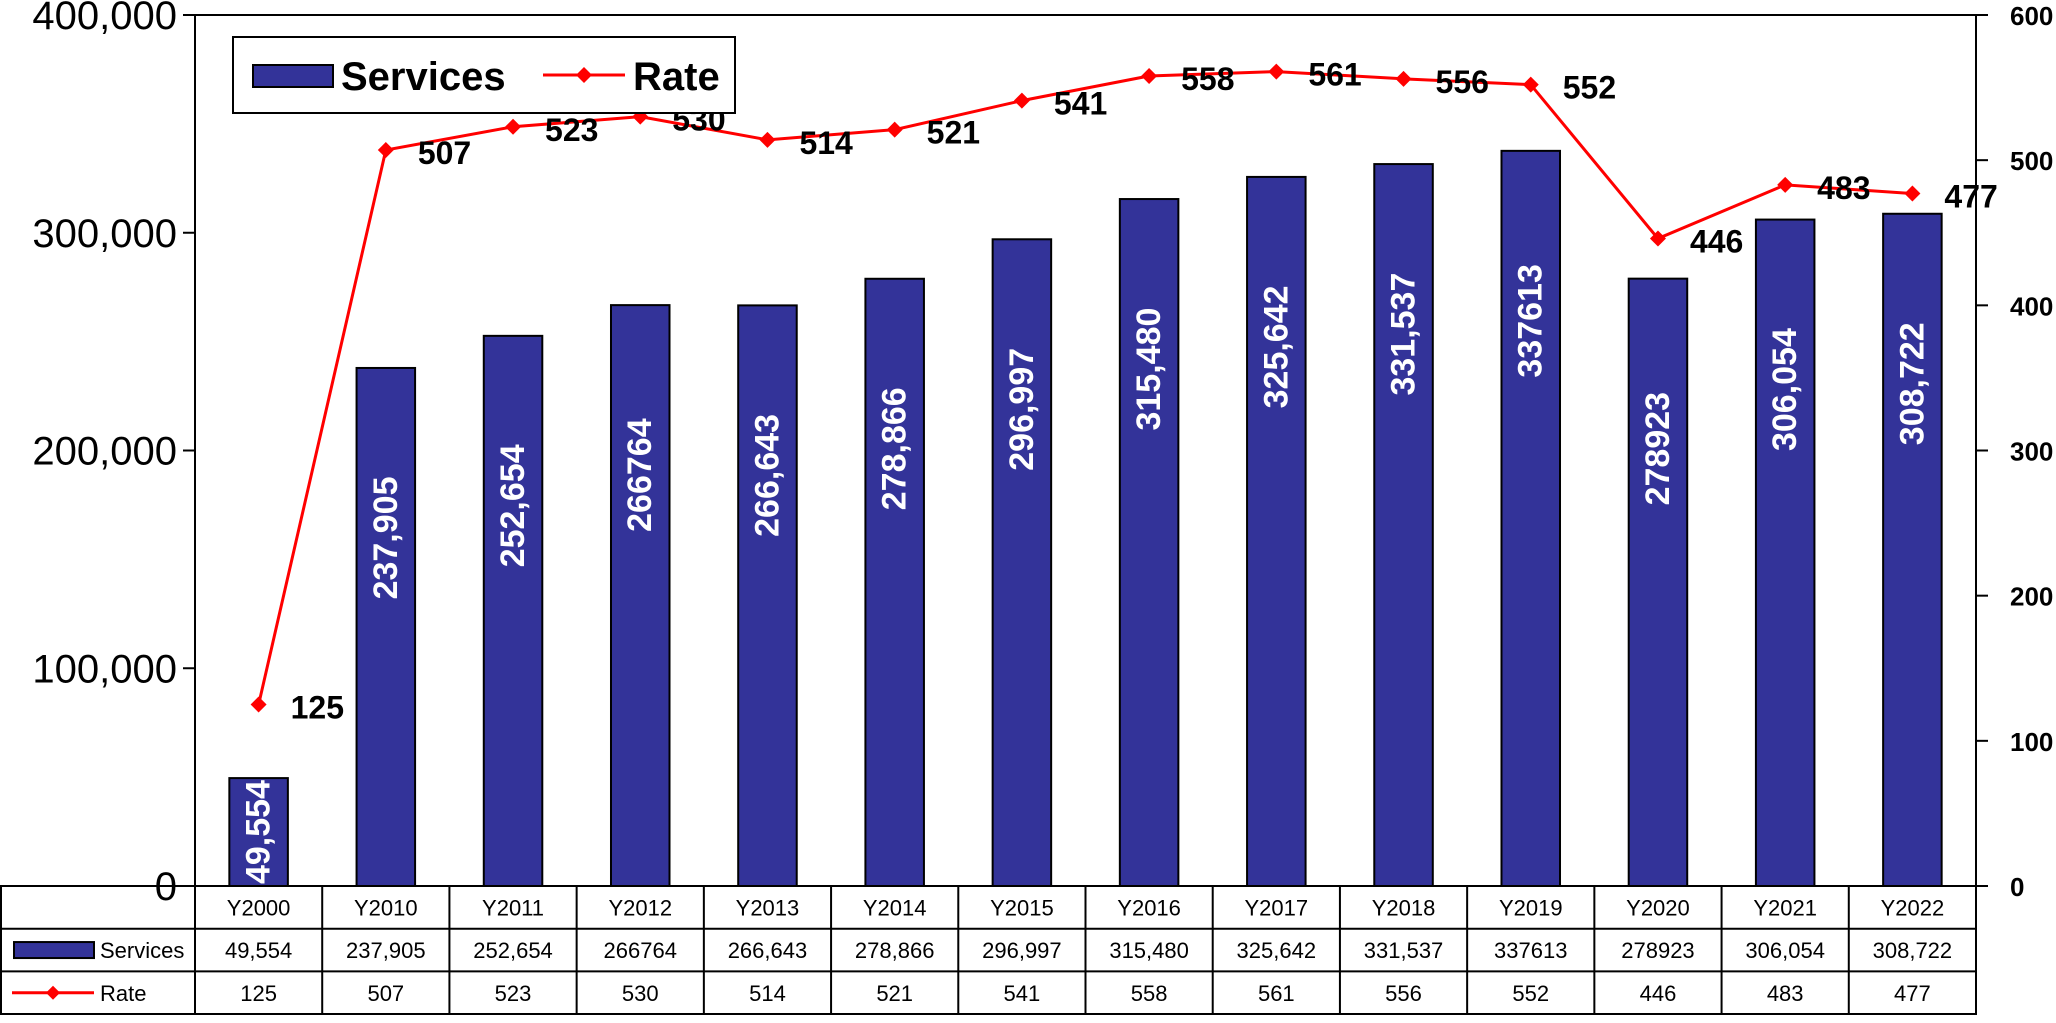 The image size is (2056, 1023). I want to click on y2-axis-tick-label: 300, so click(2031, 452).